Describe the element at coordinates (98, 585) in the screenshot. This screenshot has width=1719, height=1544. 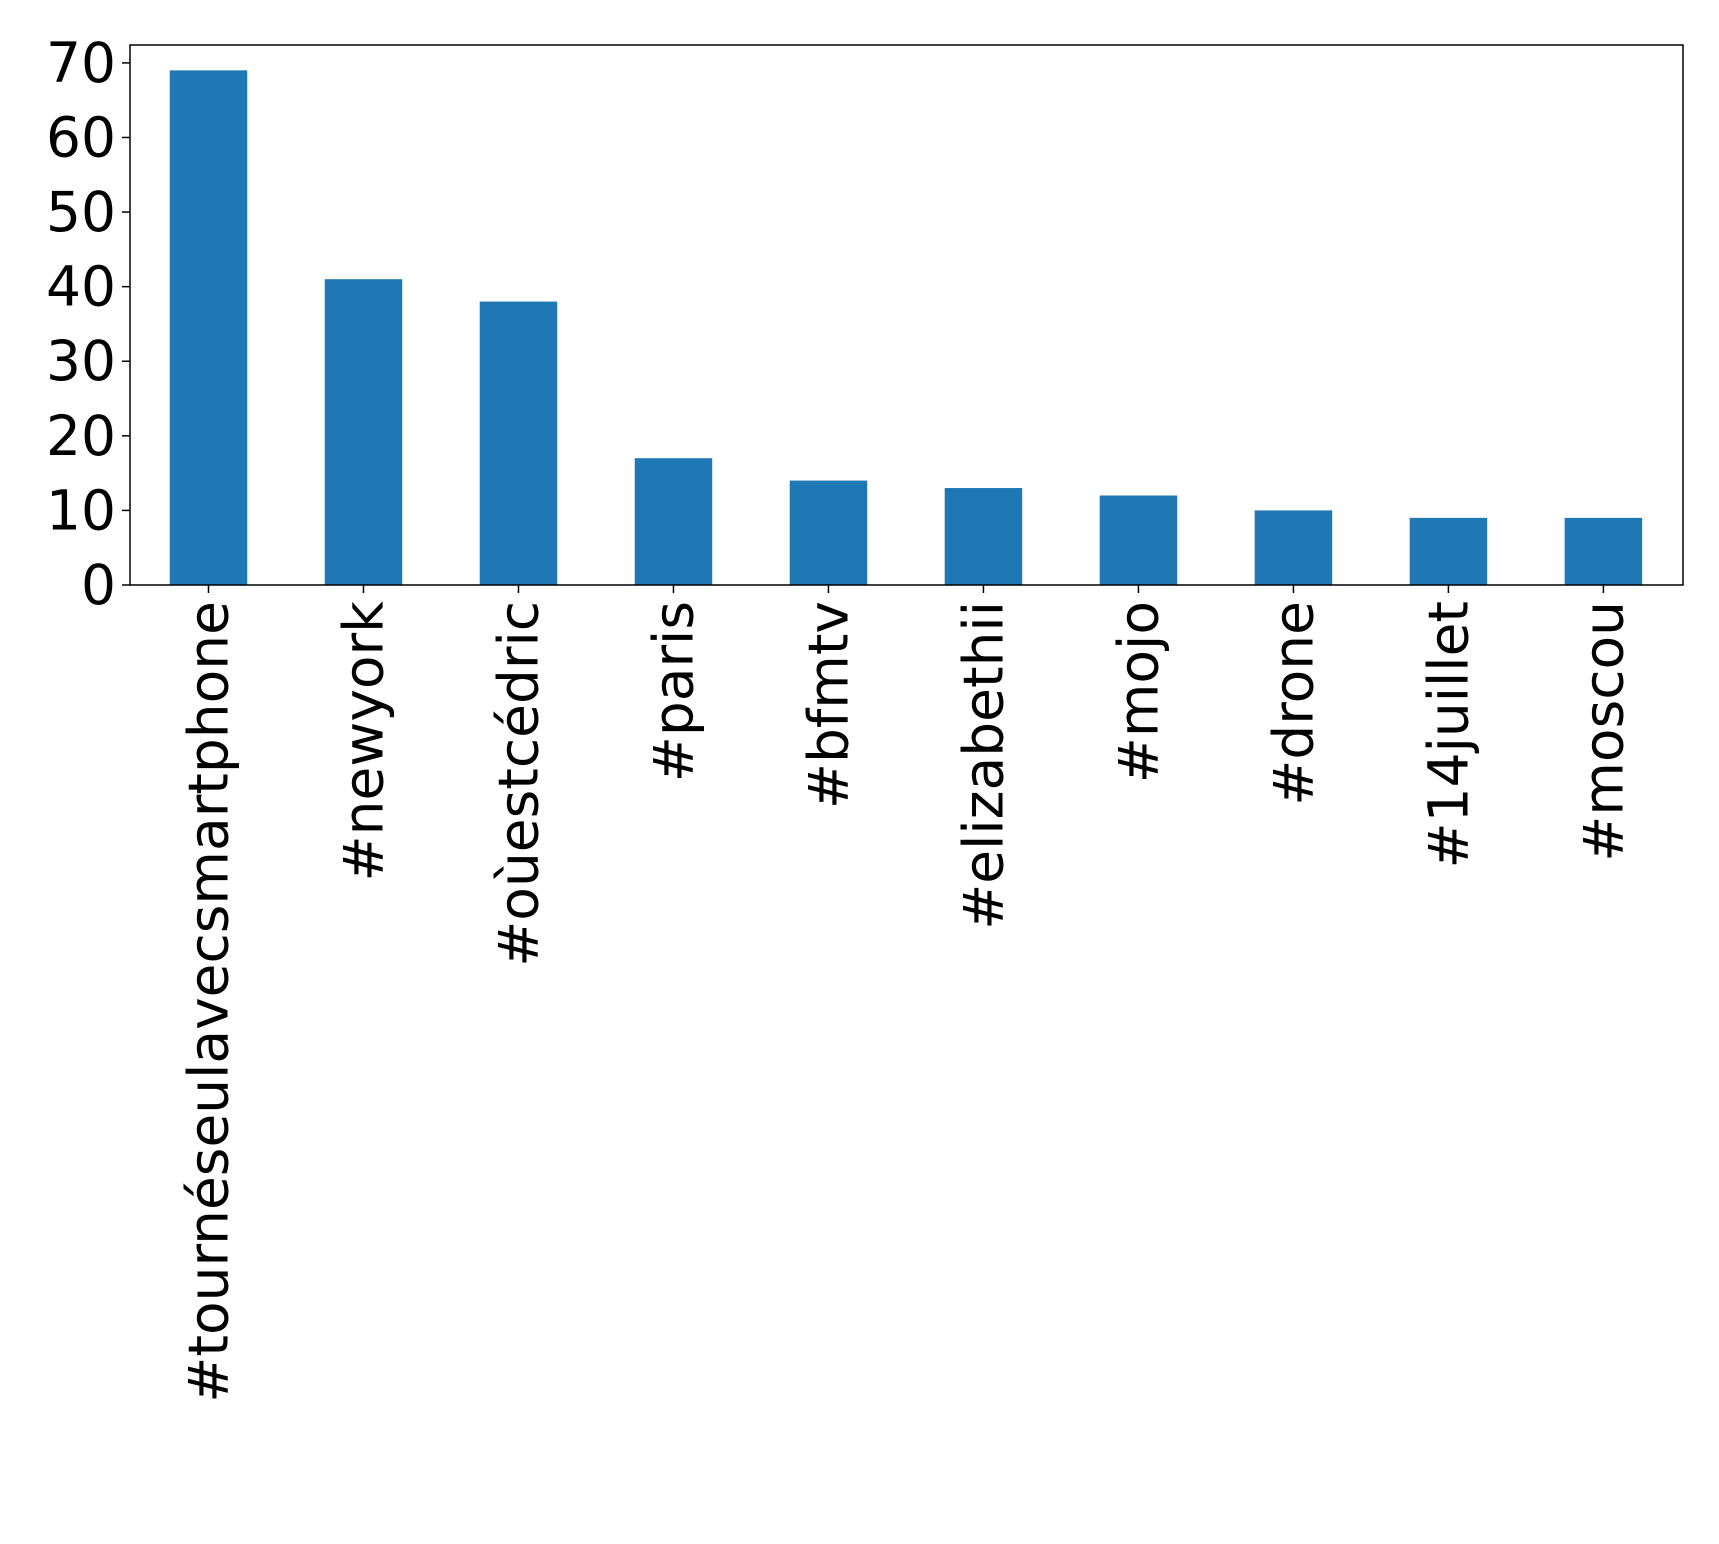
I see `y-tick-label-0: 0` at that location.